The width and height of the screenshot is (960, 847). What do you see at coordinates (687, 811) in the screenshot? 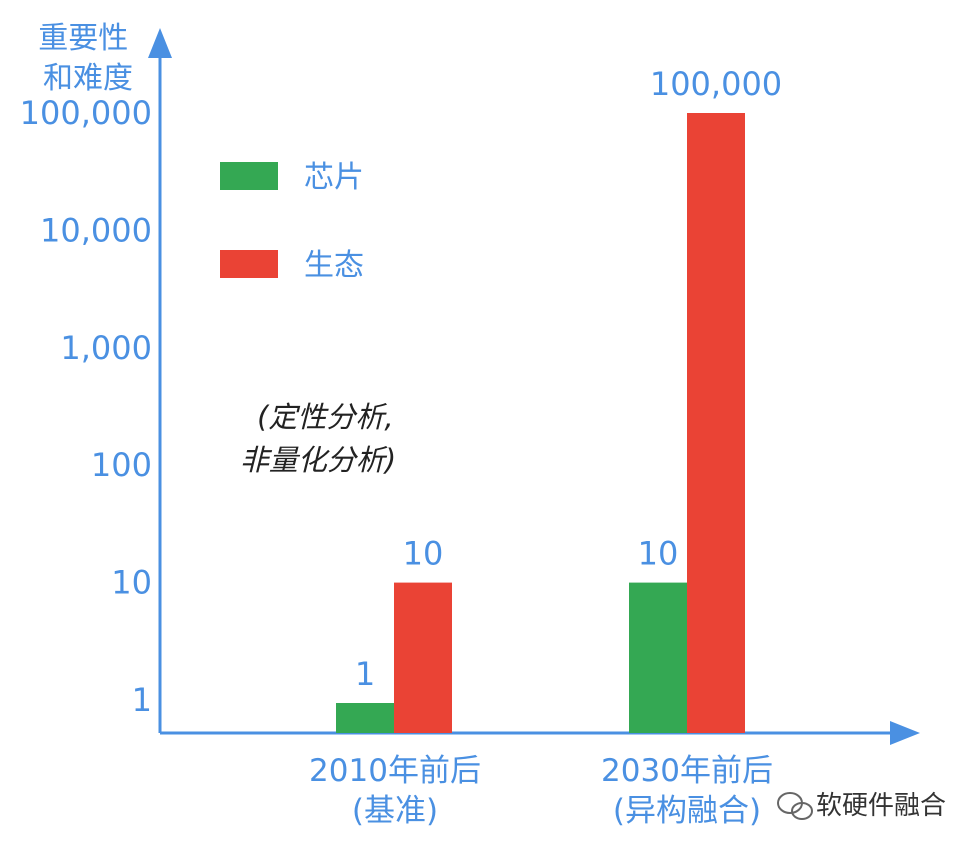
I see `x-tick-label-line: (异构融合)` at bounding box center [687, 811].